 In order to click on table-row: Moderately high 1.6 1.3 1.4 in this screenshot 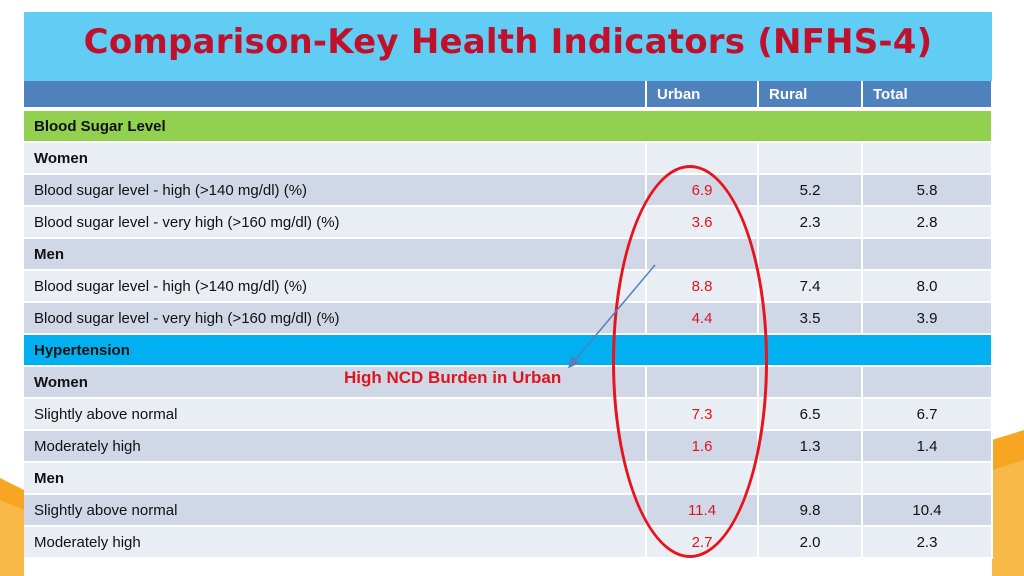, I will do `click(508, 446)`.